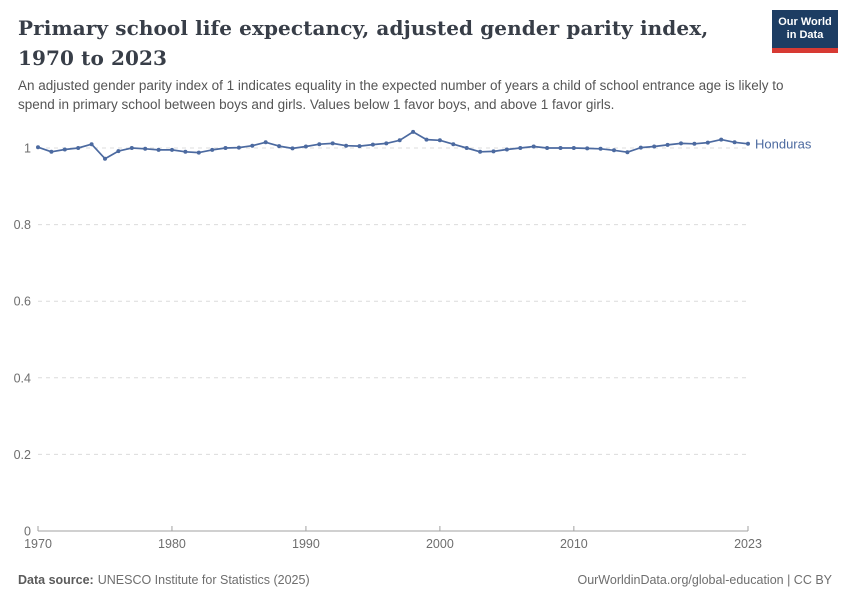  What do you see at coordinates (306, 544) in the screenshot?
I see `x-axis-tick-label: 1990` at bounding box center [306, 544].